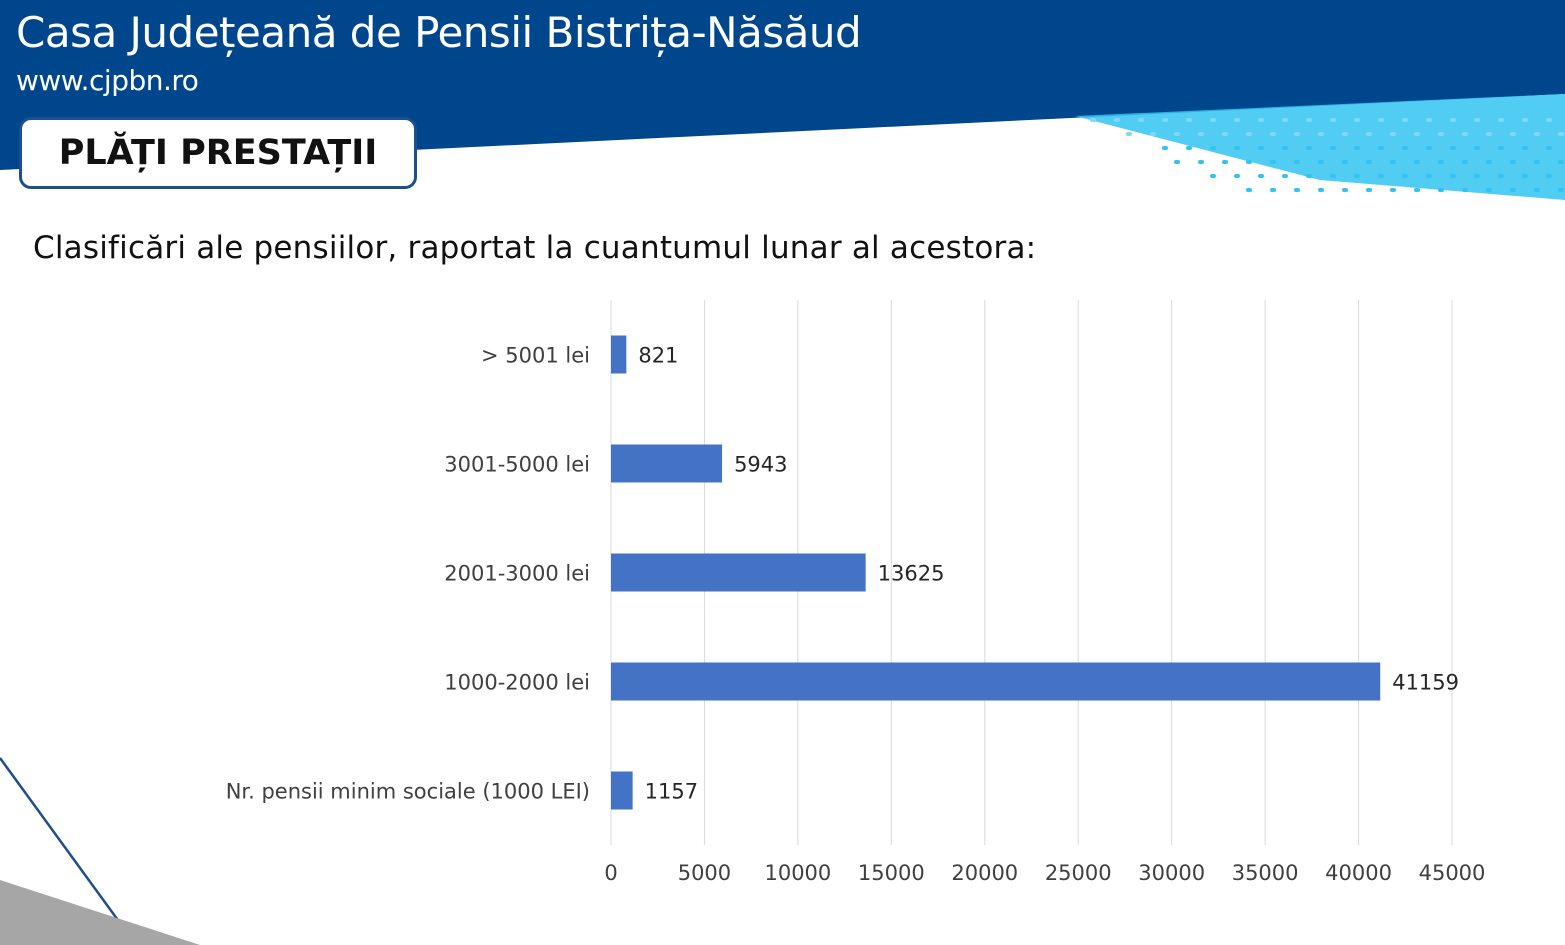 The height and width of the screenshot is (945, 1565). I want to click on header-accent-cyan, so click(1320, 147).